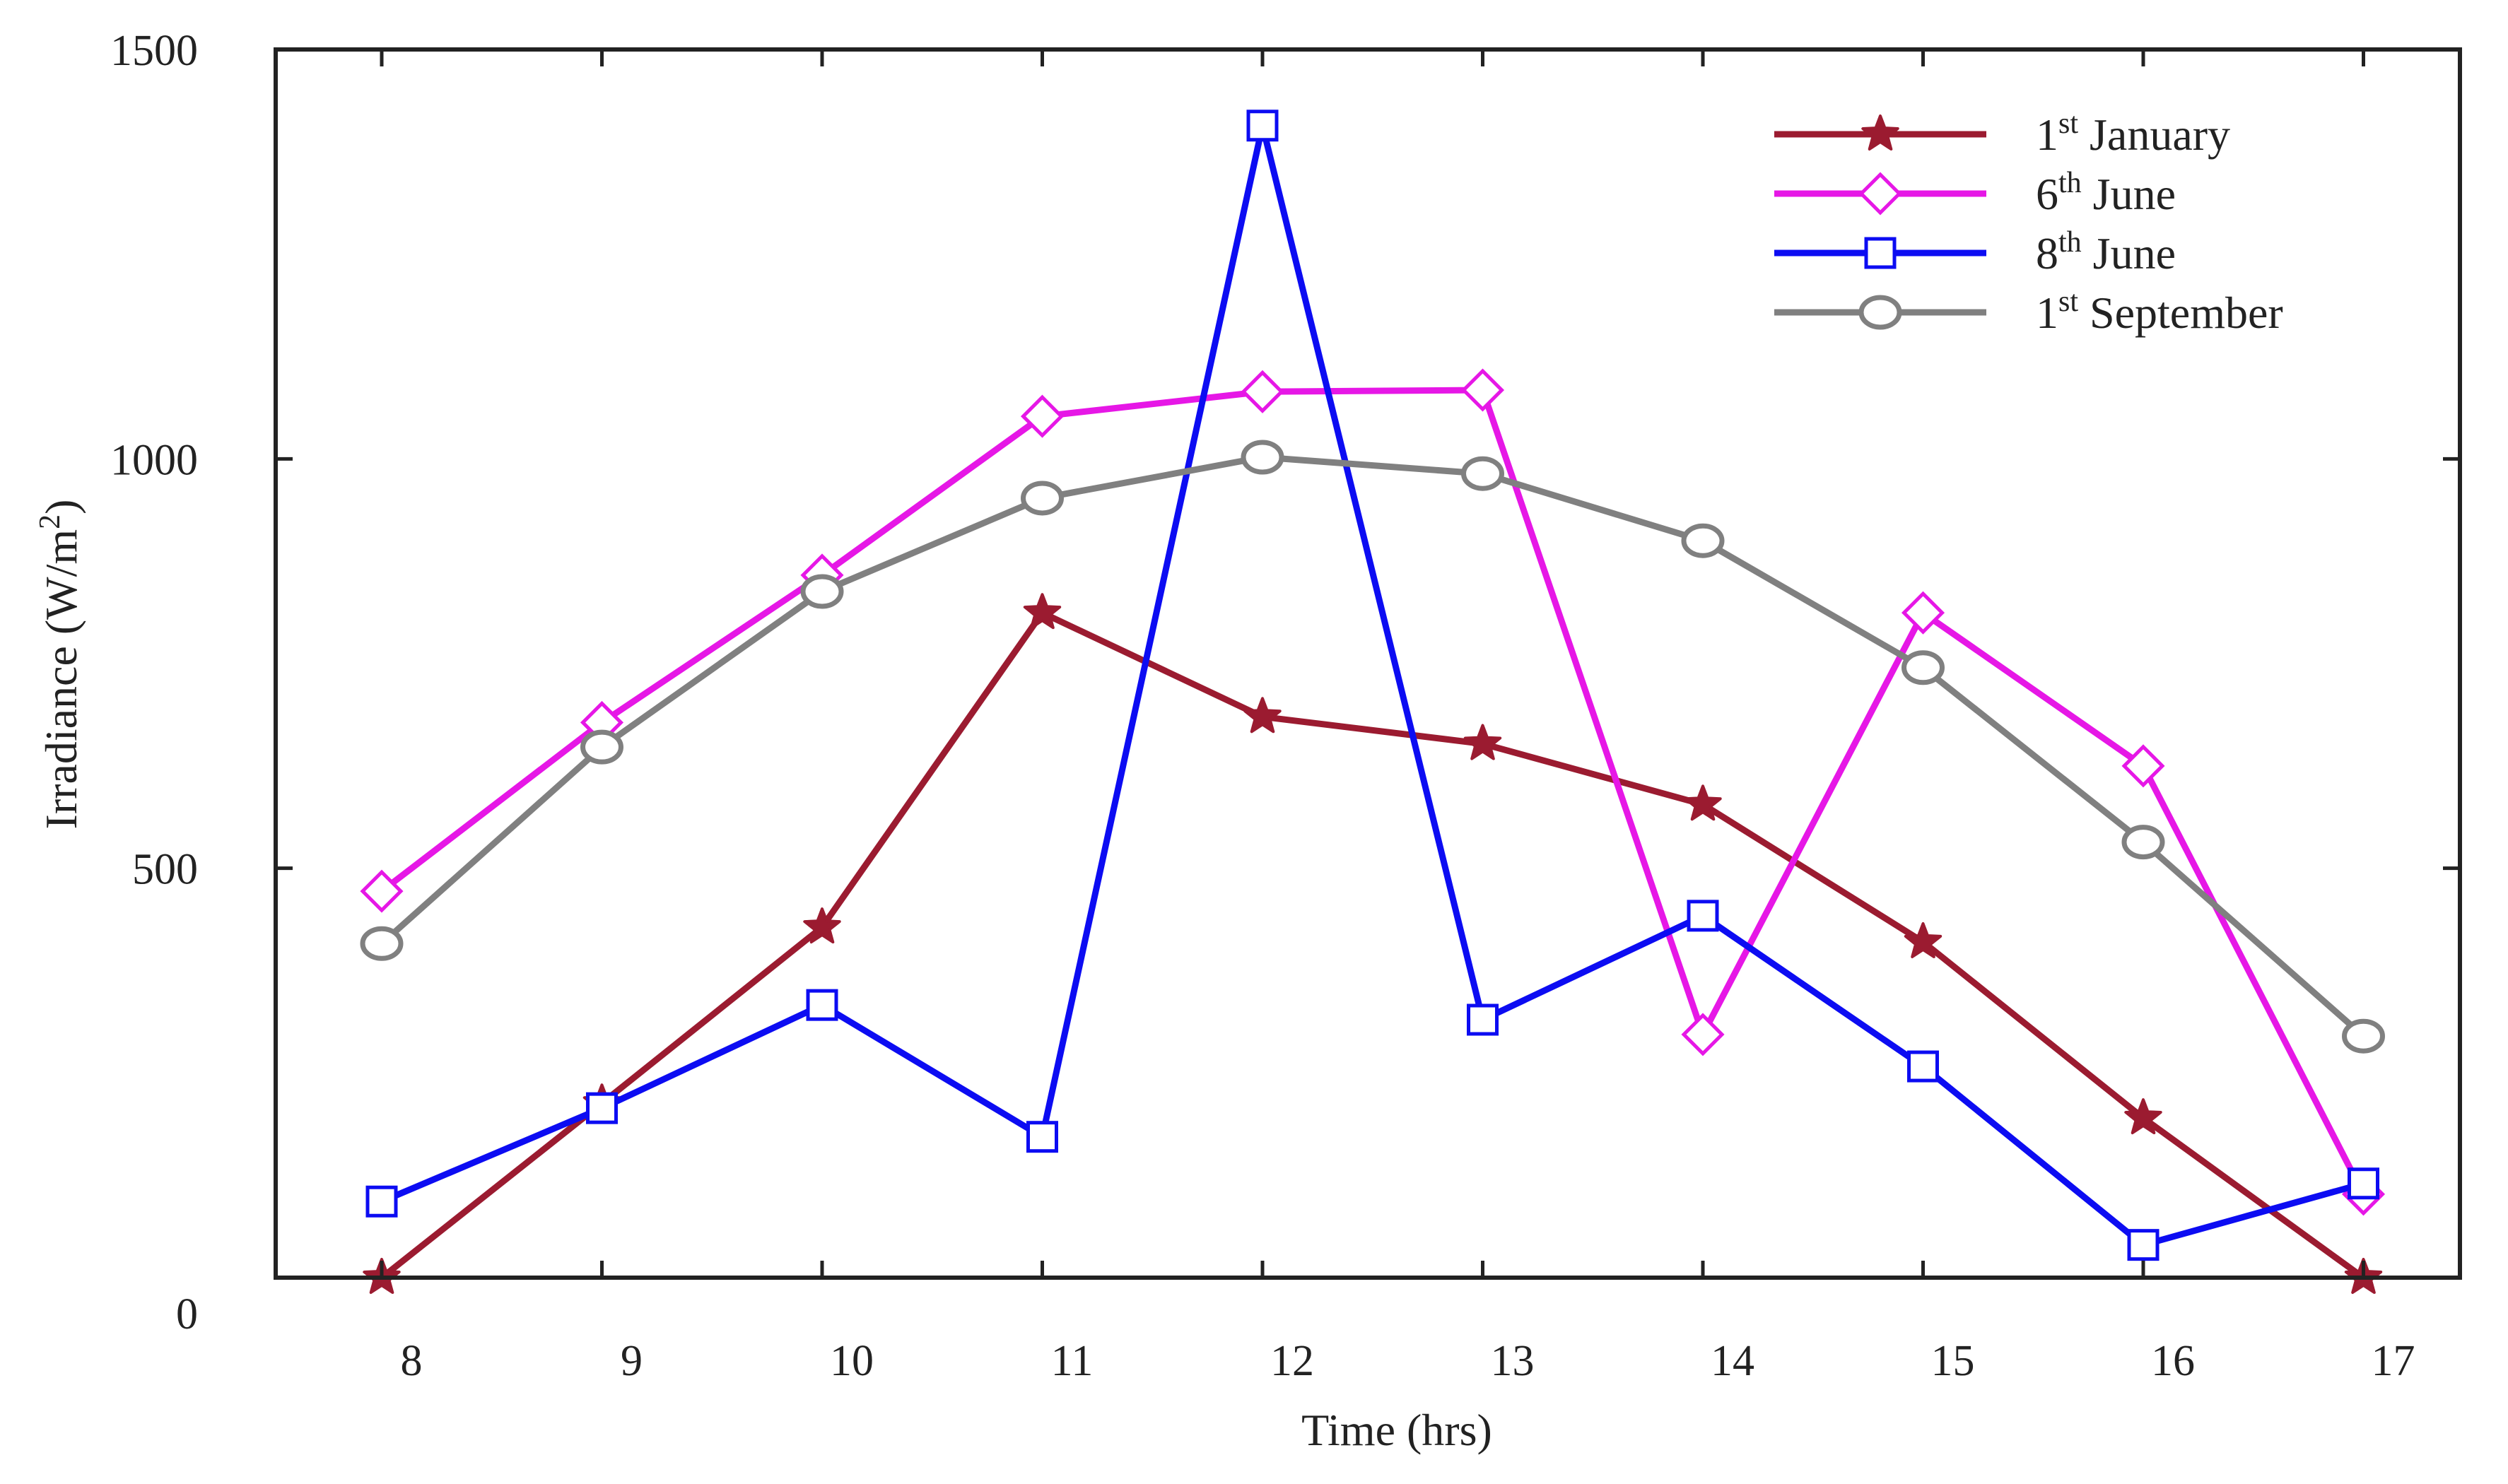  I want to click on x-tick-label: 11, so click(1072, 1361).